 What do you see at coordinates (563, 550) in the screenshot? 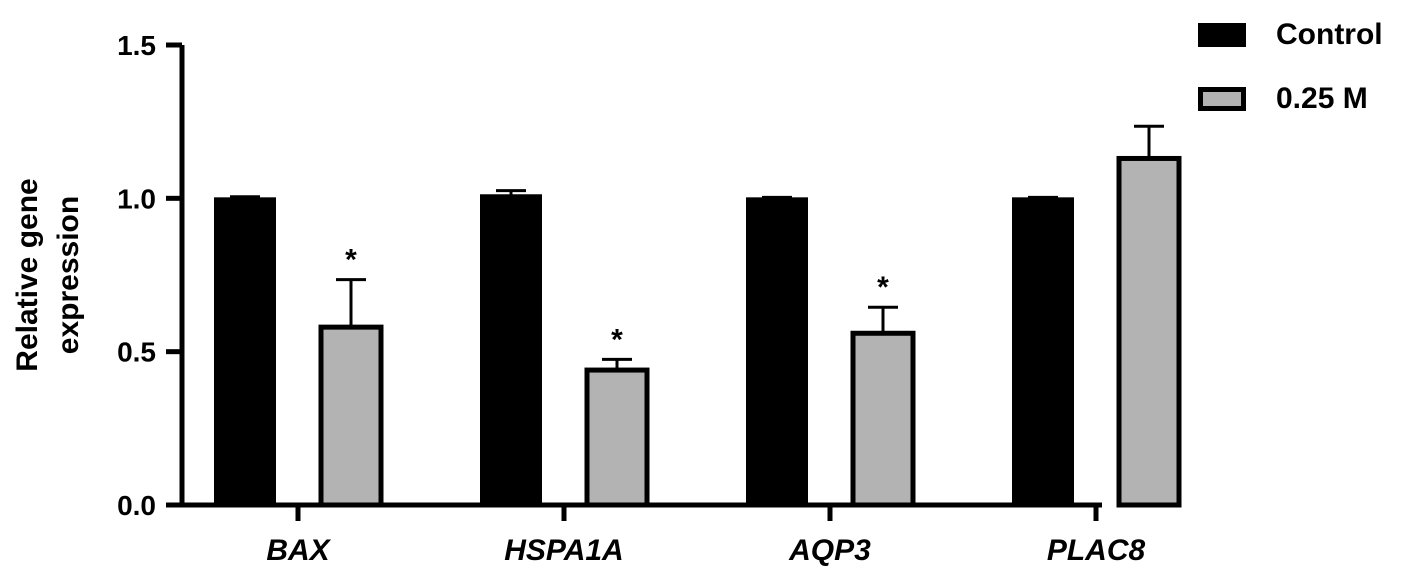
I see `x-tick-label: HSPA1A` at bounding box center [563, 550].